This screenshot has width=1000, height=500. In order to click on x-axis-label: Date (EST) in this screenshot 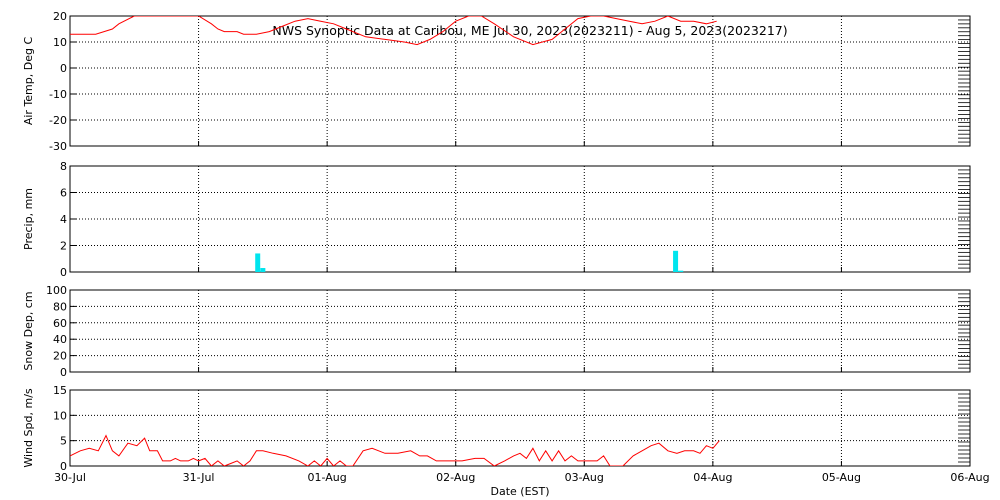, I will do `click(519, 491)`.